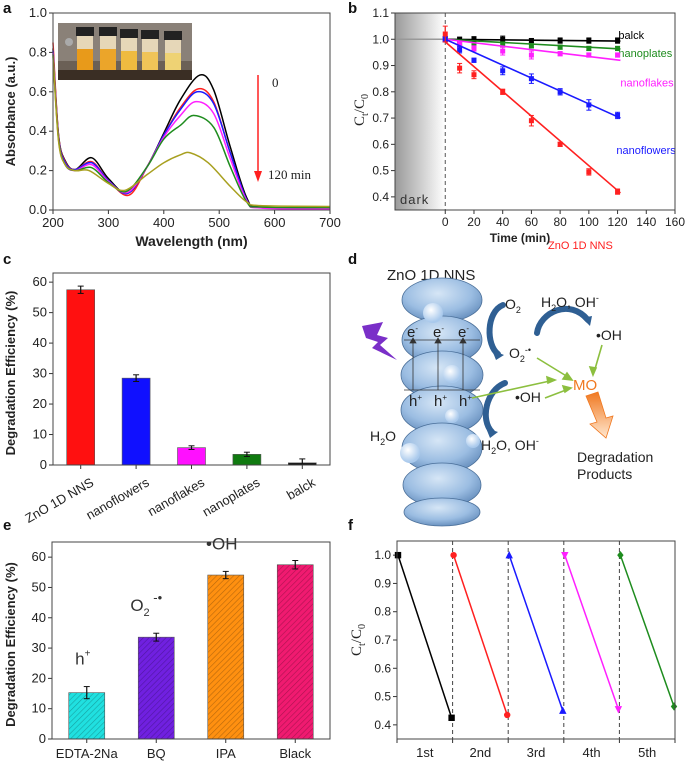 This screenshot has height=765, width=685. I want to click on svg-text: O2-•, so click(520, 354).